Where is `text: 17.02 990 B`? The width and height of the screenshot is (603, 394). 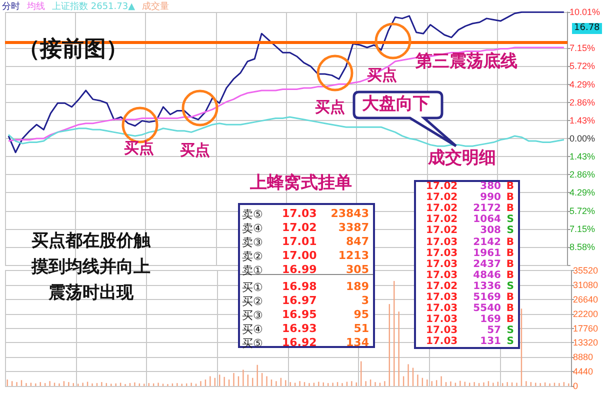 text: 17.02 990 B is located at coordinates (470, 198).